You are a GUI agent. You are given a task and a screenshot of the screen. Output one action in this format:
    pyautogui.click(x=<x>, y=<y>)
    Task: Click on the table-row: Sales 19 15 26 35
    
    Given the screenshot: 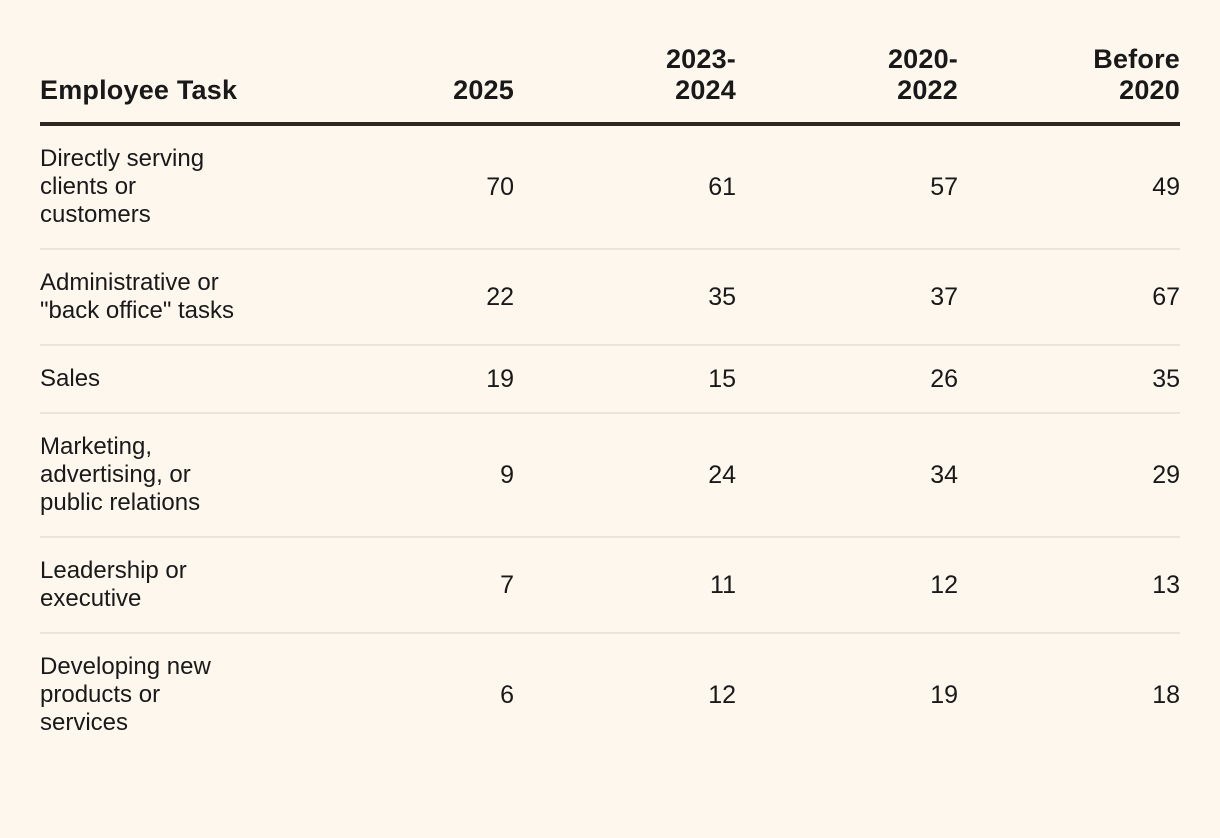 What is the action you would take?
    pyautogui.click(x=610, y=378)
    